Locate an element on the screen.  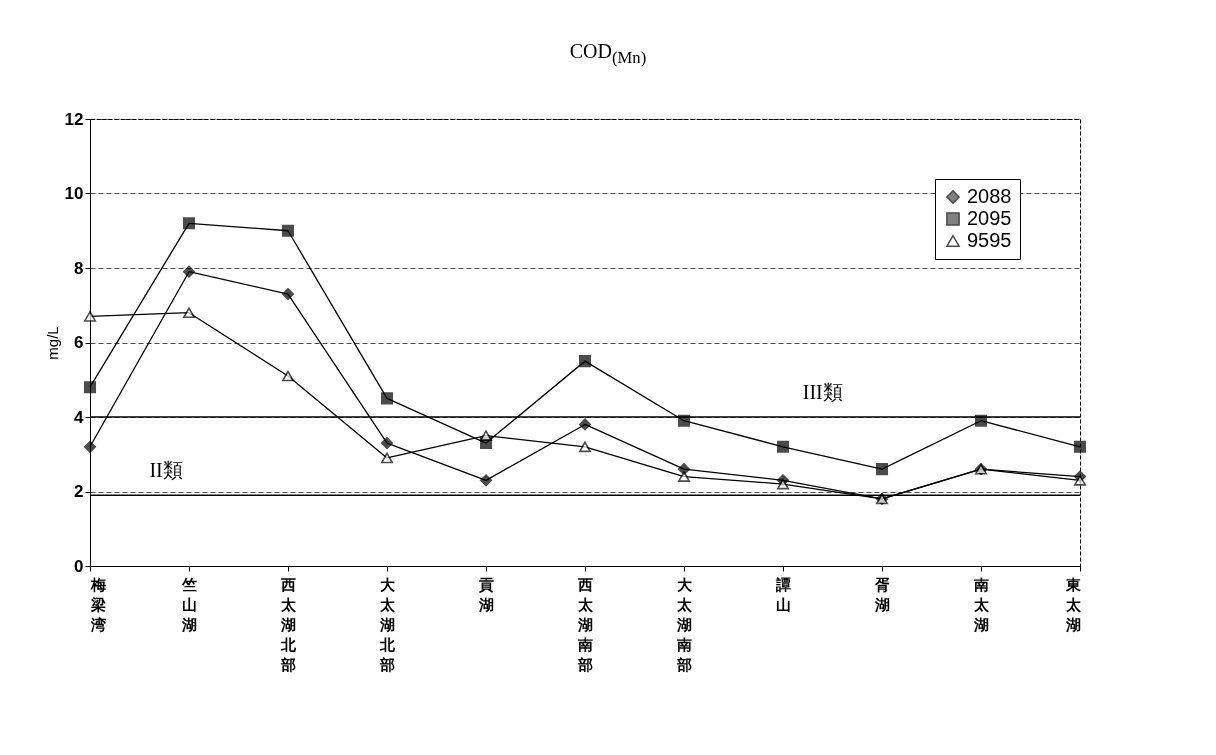
legend-label: 9595 is located at coordinates (989, 240).